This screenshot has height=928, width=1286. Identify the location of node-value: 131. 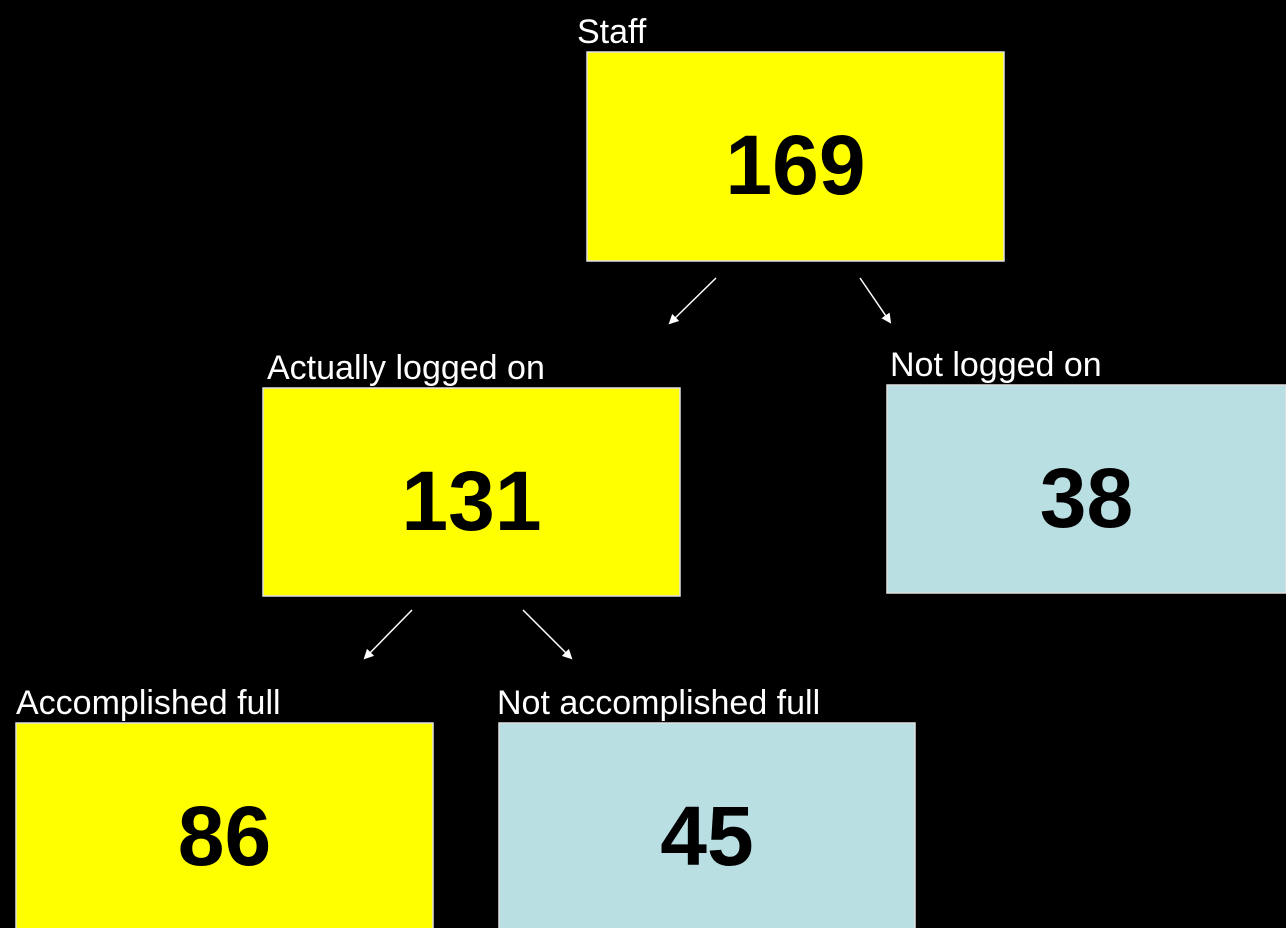
(471, 501).